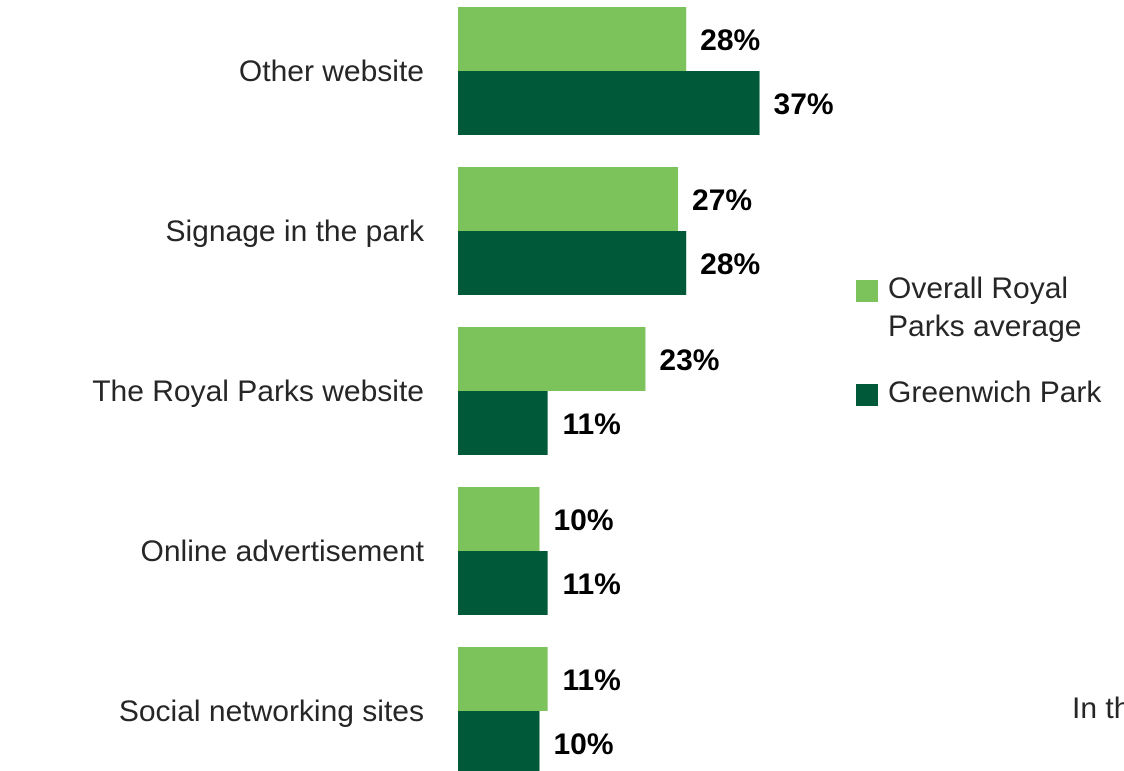  What do you see at coordinates (867, 395) in the screenshot?
I see `legend-swatch-greenwich-park` at bounding box center [867, 395].